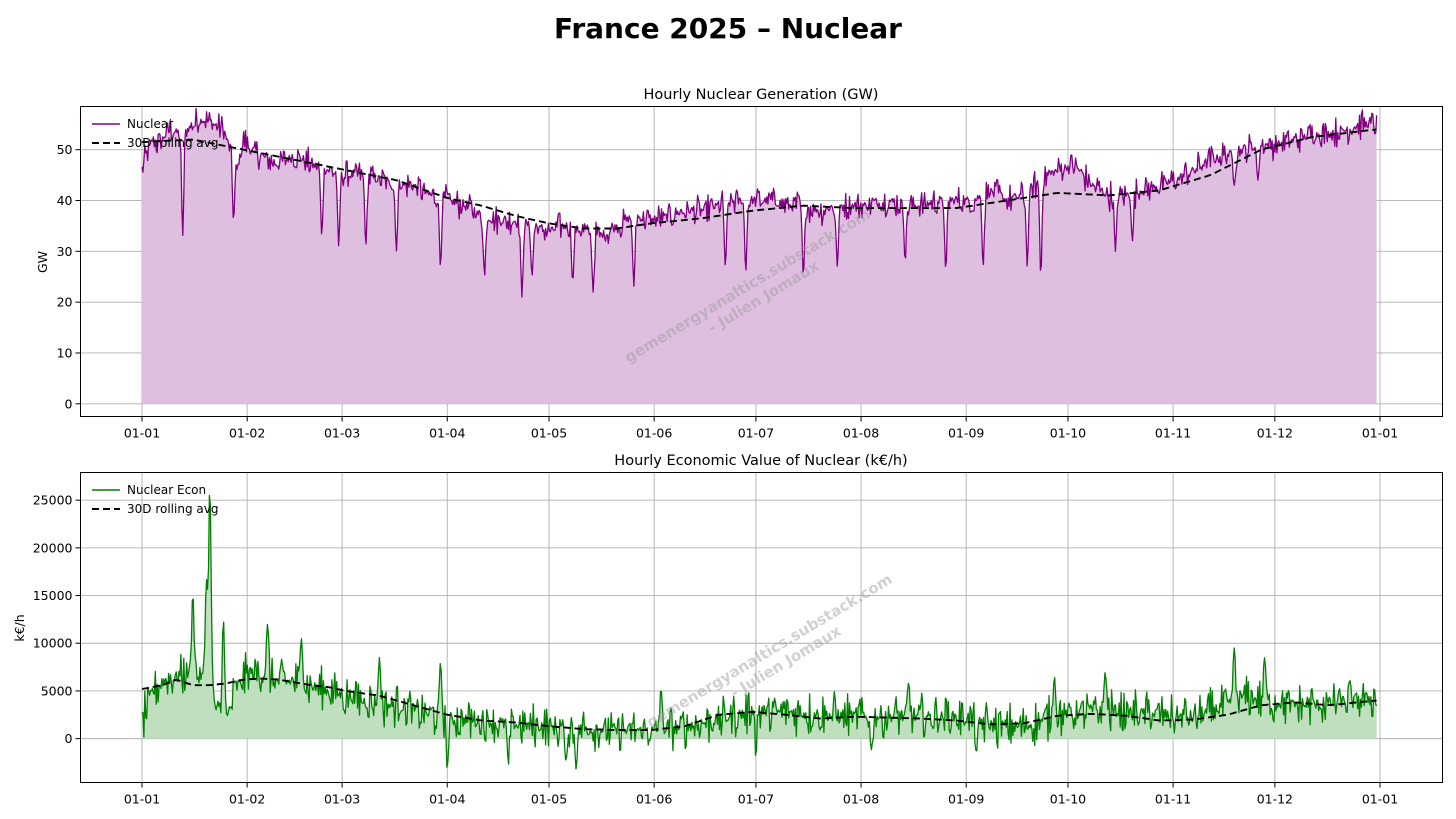 Image resolution: width=1456 pixels, height=819 pixels. I want to click on y-tick-label: 25000, so click(53, 500).